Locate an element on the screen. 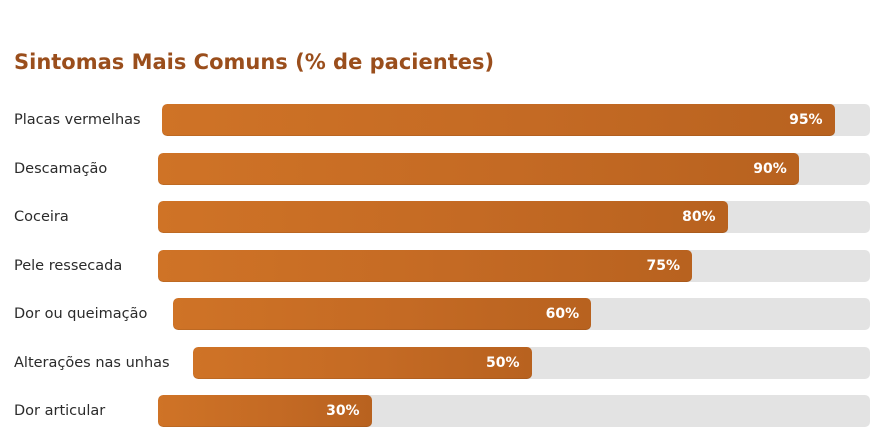 The height and width of the screenshot is (442, 886). bar: 95% is located at coordinates (498, 120).